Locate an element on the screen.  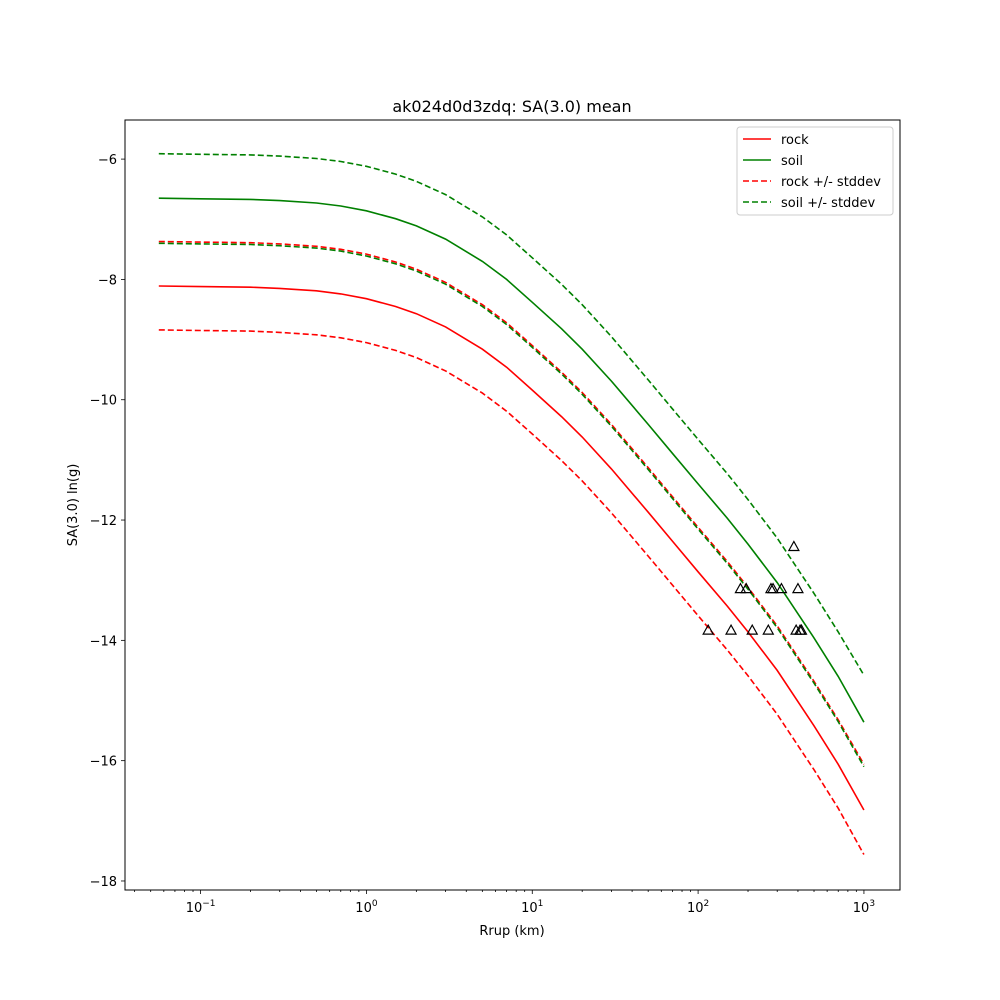
x-axis-label: Rrup (km) is located at coordinates (511, 931).